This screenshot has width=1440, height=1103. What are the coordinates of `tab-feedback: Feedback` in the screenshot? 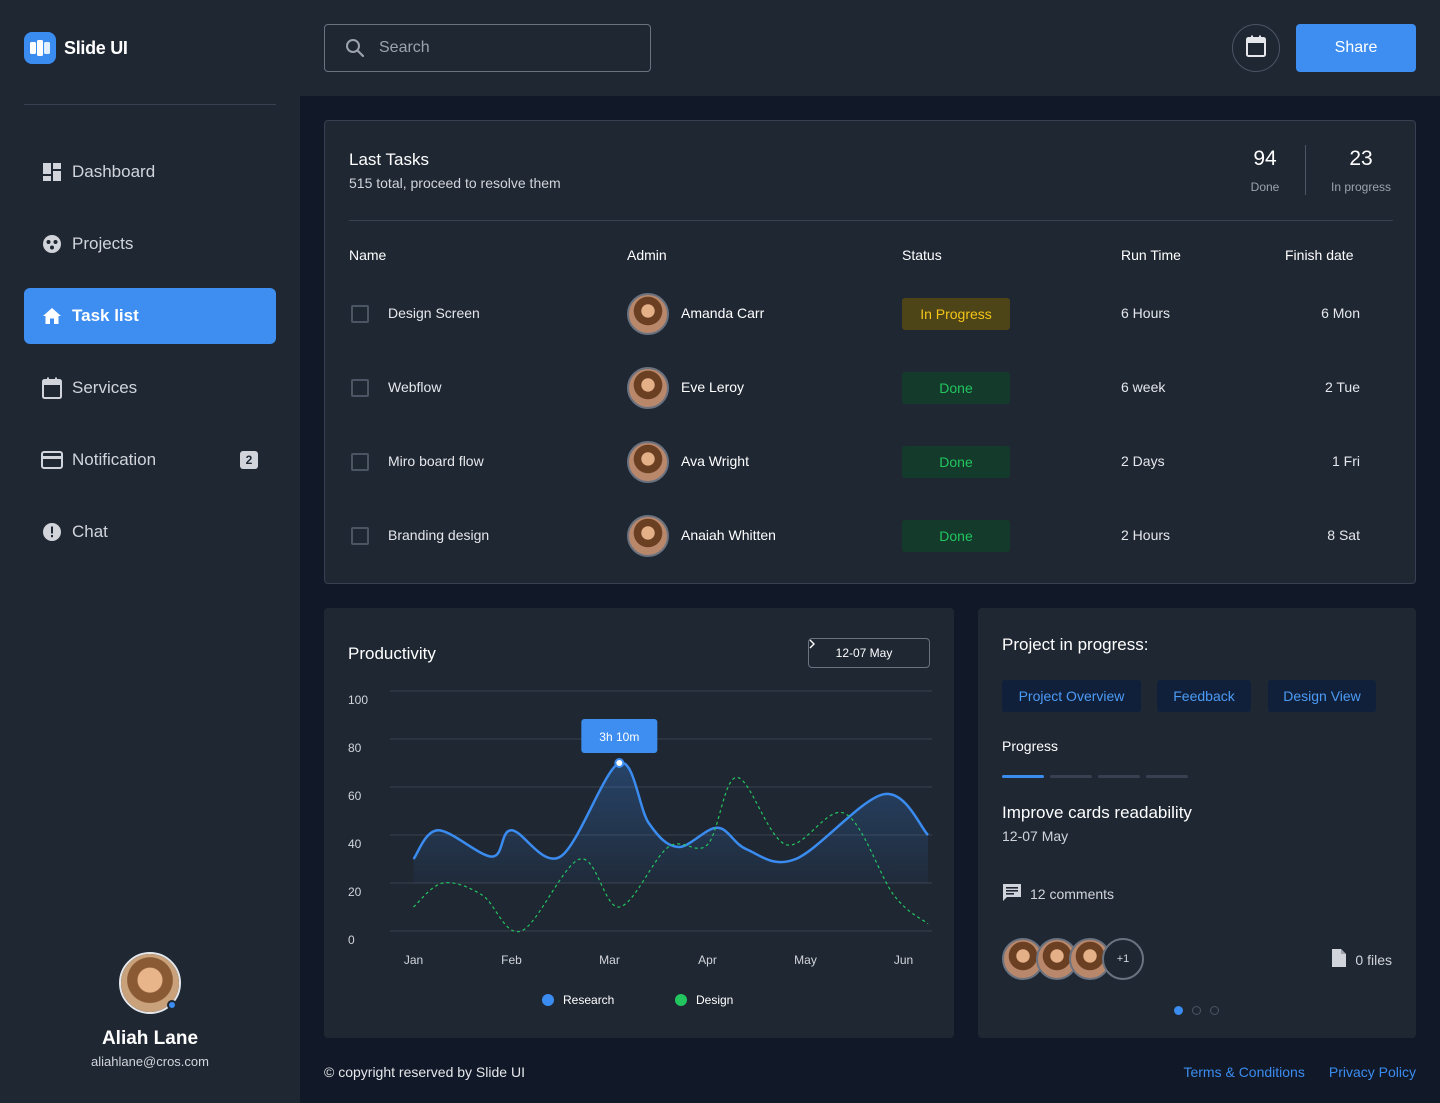 It's located at (1204, 696).